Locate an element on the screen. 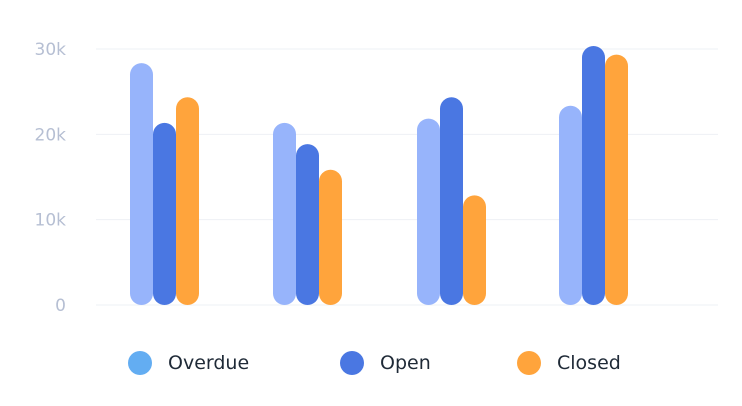 The height and width of the screenshot is (406, 742). legend-label-open: Open is located at coordinates (405, 363).